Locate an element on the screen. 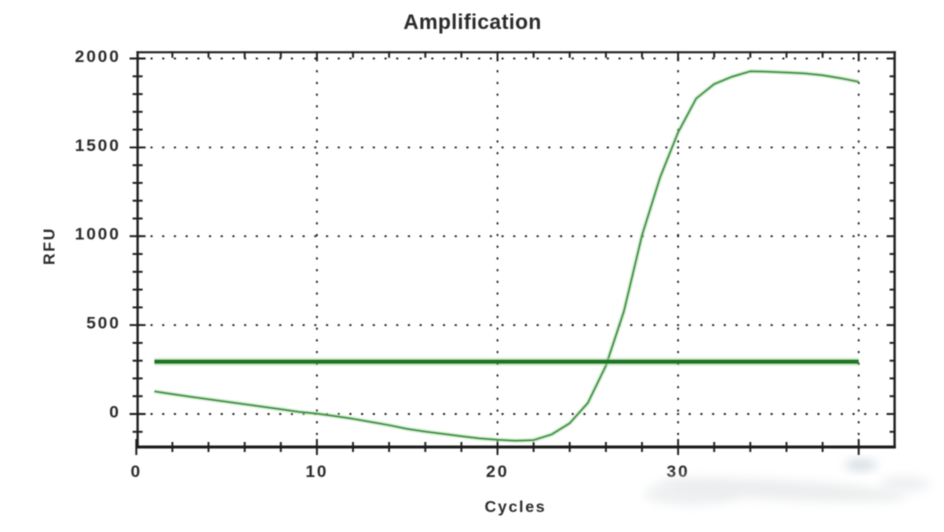 The width and height of the screenshot is (944, 532). svg-text: 500 is located at coordinates (103, 323).